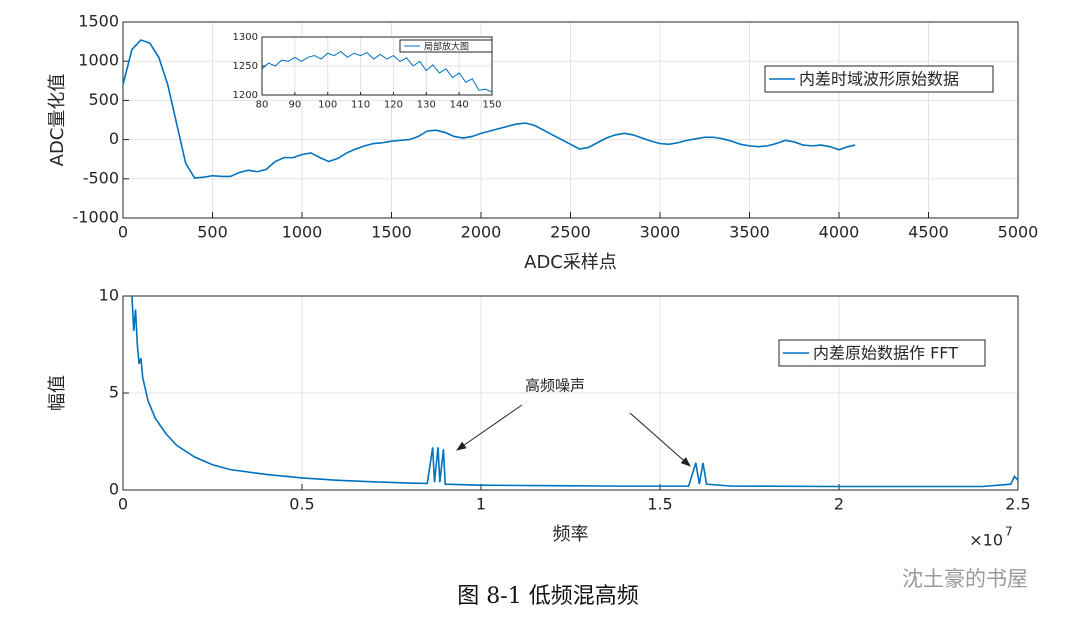 The height and width of the screenshot is (627, 1080). What do you see at coordinates (491, 105) in the screenshot?
I see `x-tick-label: 150` at bounding box center [491, 105].